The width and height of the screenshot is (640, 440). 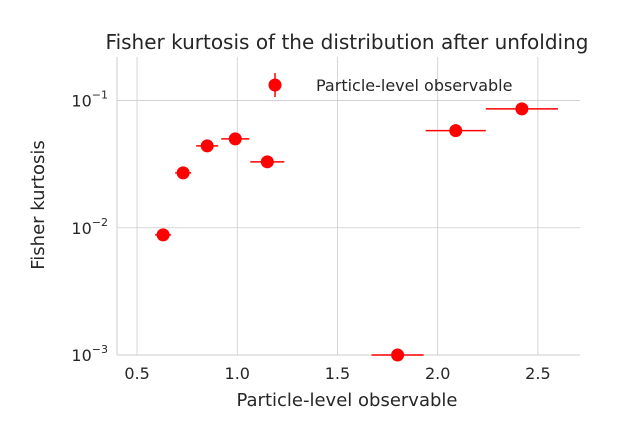 I want to click on y-tick-label: 10⁻³, so click(x=89, y=354).